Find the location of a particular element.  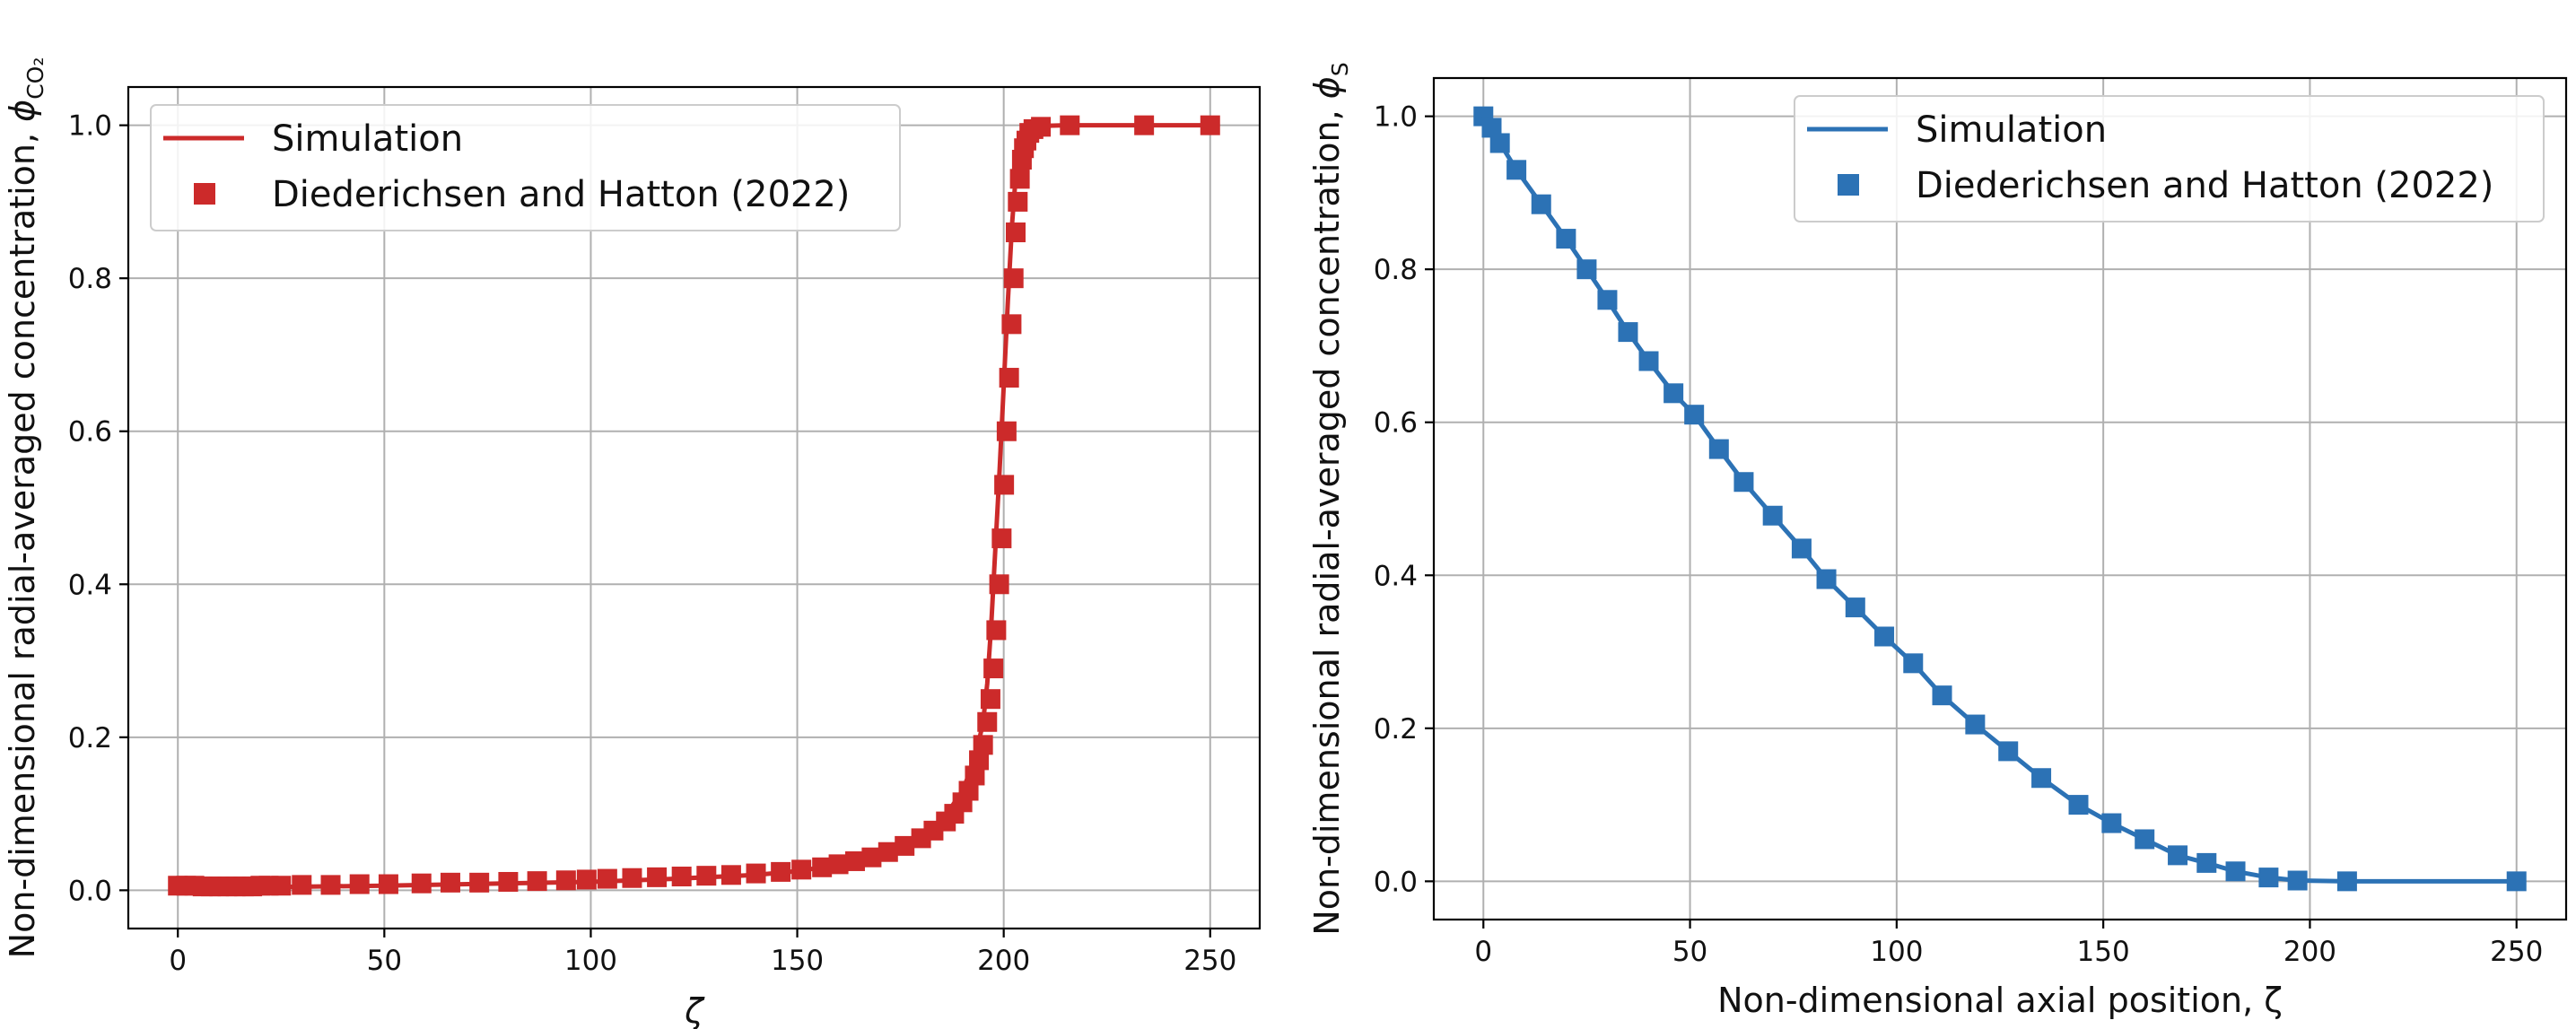

x-tick-label: 250 is located at coordinates (1210, 961).